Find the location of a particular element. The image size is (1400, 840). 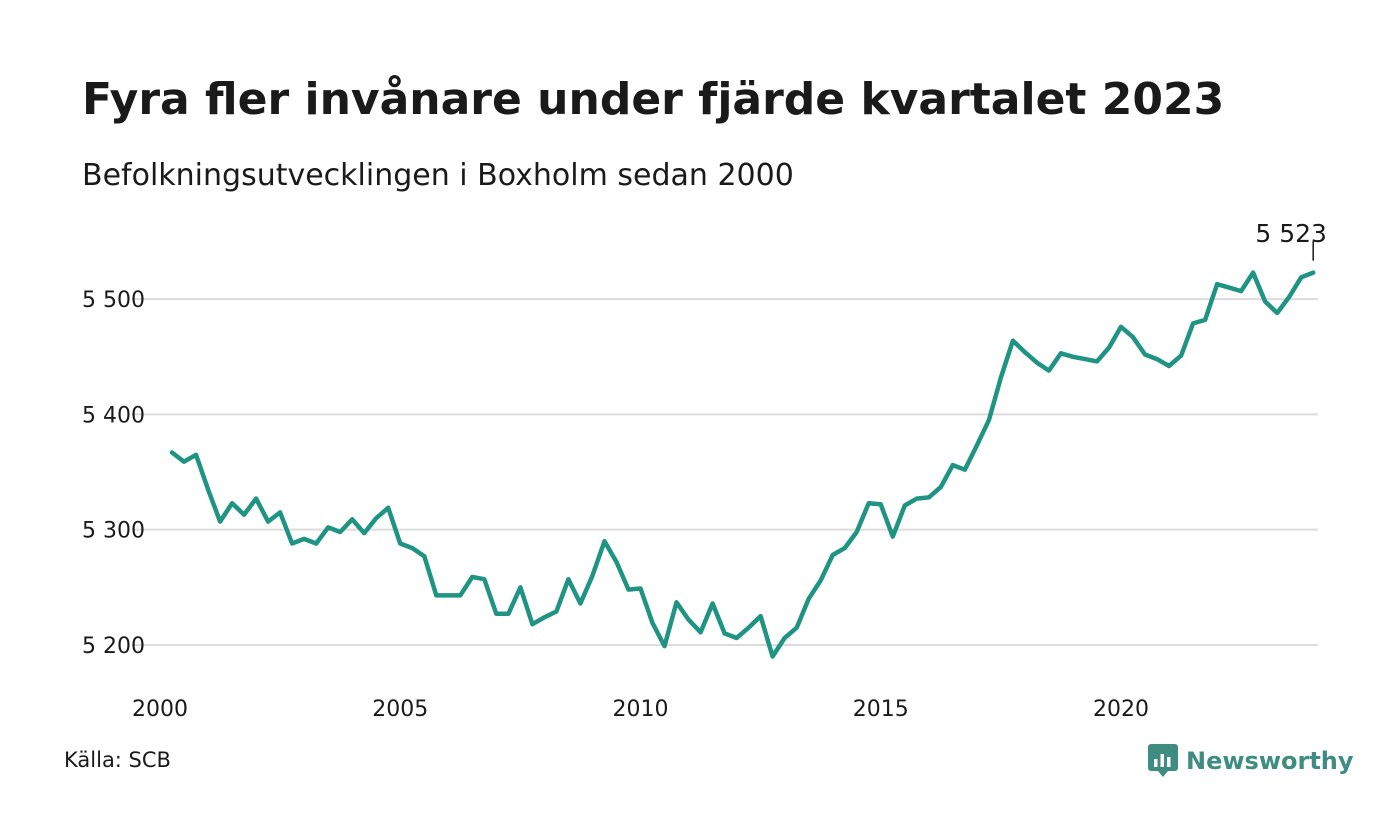

y-tick-label: 5 400 is located at coordinates (113, 415).